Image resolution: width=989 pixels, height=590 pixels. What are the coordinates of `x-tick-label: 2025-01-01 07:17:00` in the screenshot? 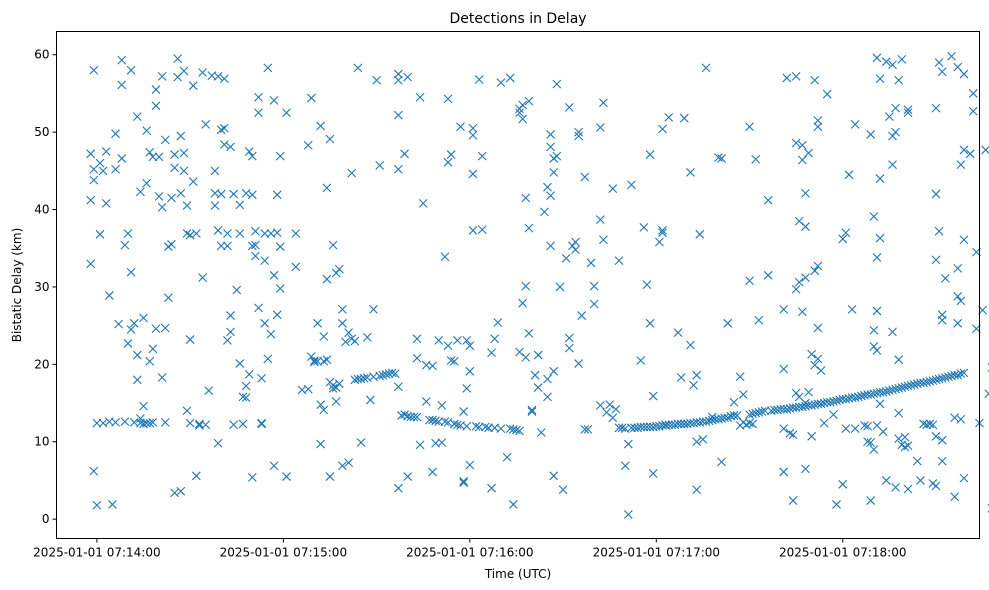 It's located at (656, 553).